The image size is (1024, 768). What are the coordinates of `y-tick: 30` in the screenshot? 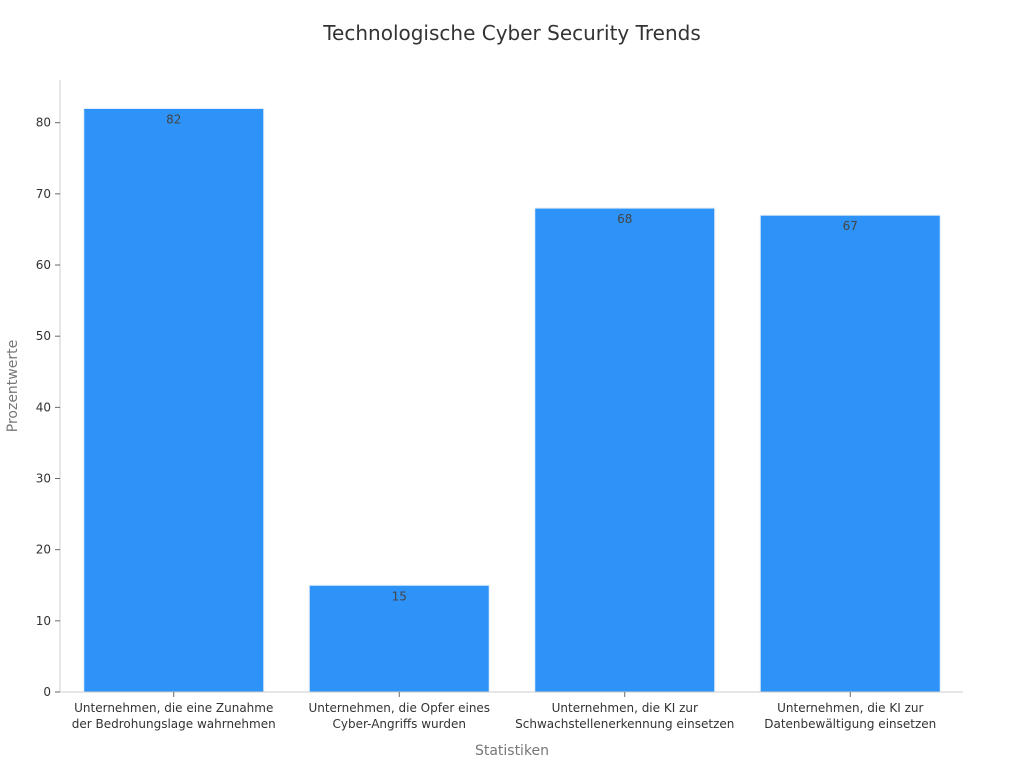 It's located at (48, 479).